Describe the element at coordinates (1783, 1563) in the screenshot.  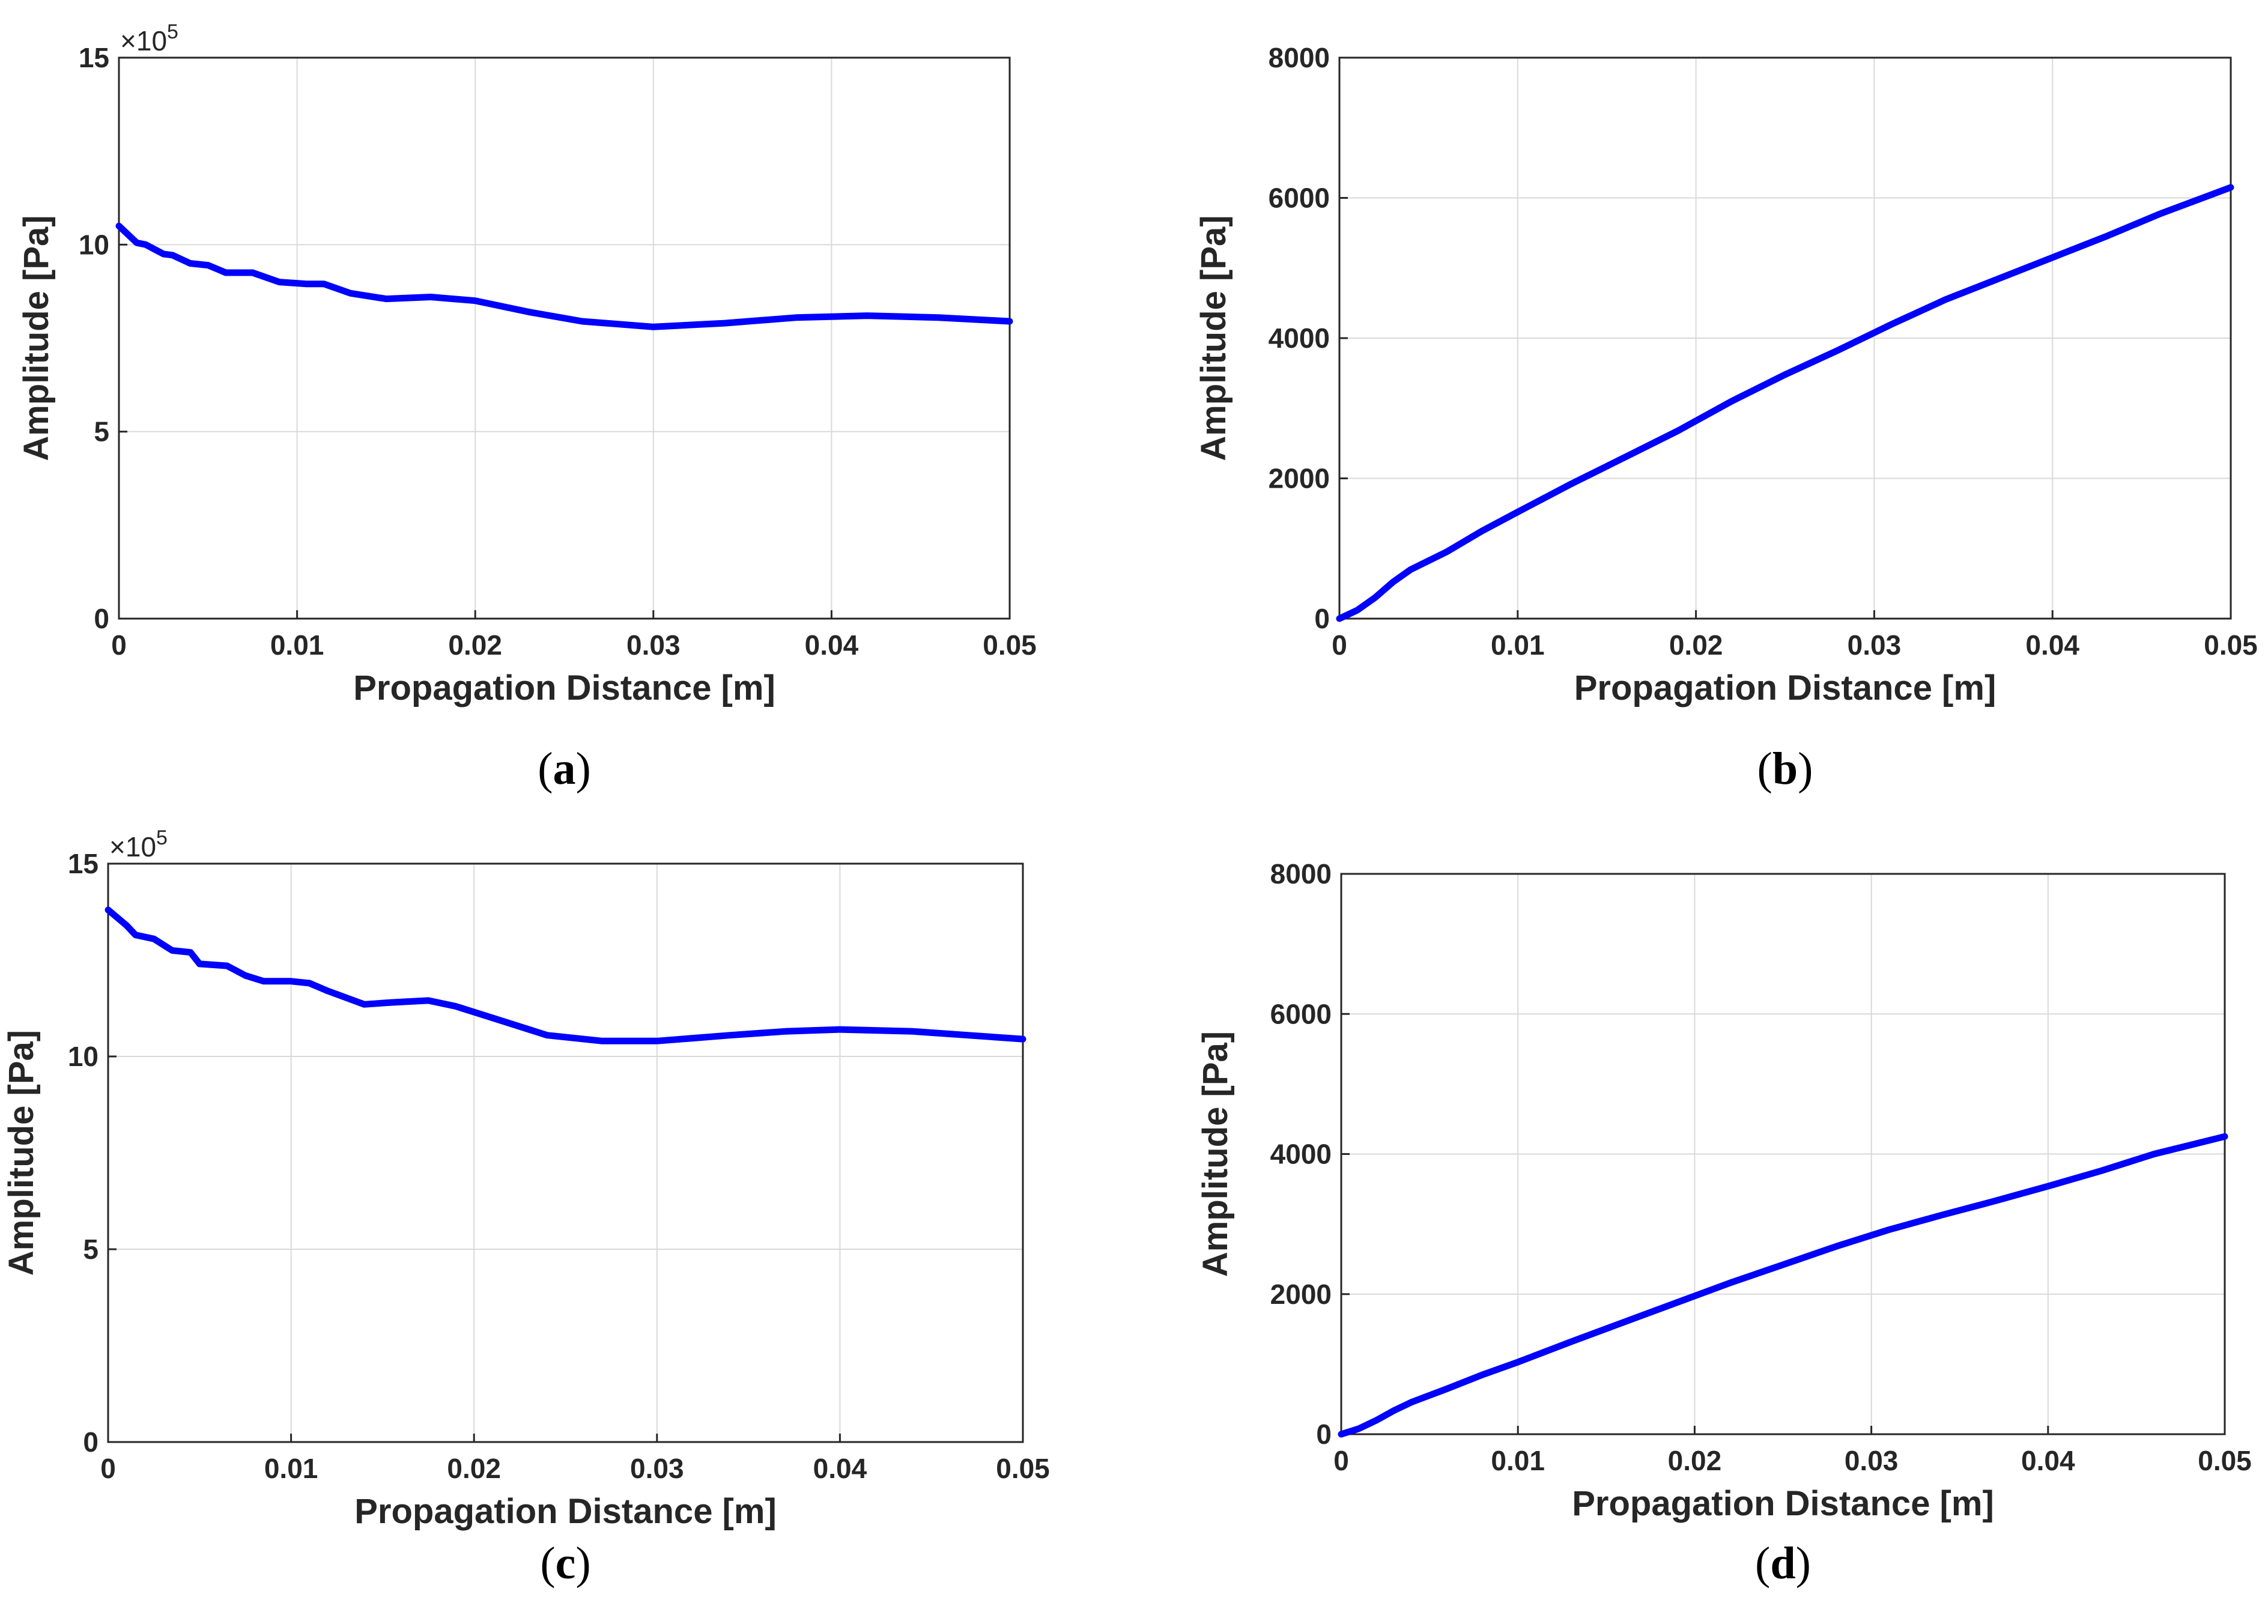
I see `panel-caption: (d)` at that location.